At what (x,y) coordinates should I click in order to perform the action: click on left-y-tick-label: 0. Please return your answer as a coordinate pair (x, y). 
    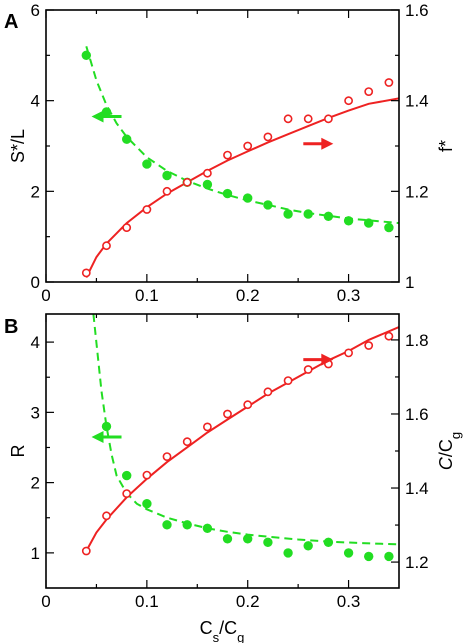
    Looking at the image, I should click on (35, 282).